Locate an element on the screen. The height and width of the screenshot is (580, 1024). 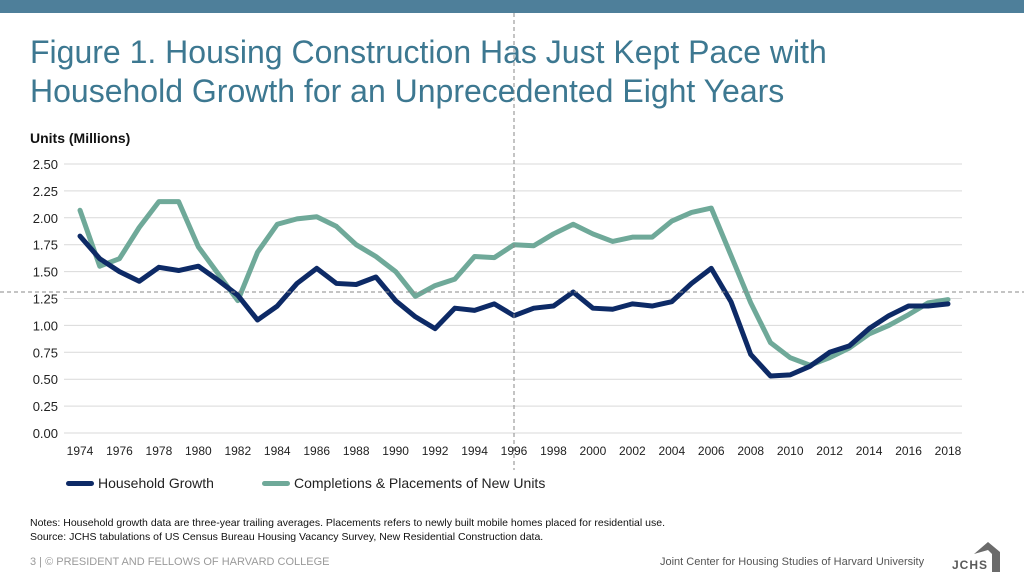
y-tick-label: 2.25 is located at coordinates (45, 191).